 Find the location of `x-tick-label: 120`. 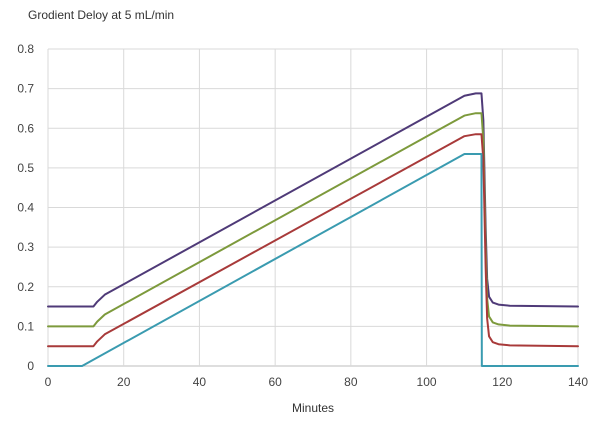

x-tick-label: 120 is located at coordinates (502, 382).